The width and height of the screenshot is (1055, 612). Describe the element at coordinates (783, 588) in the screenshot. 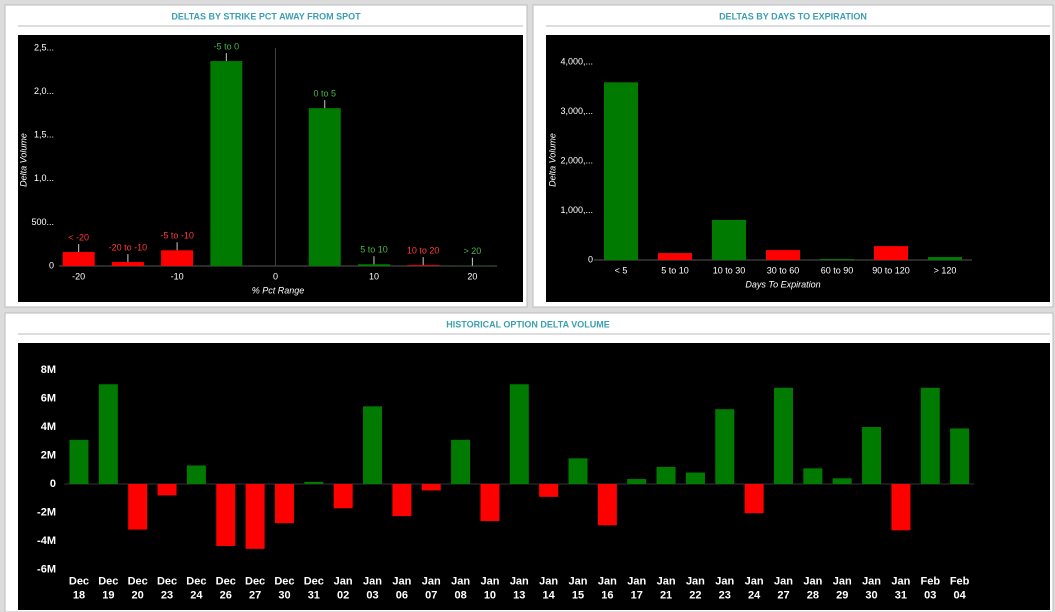

I see `x-tick-label: Jan 27` at that location.